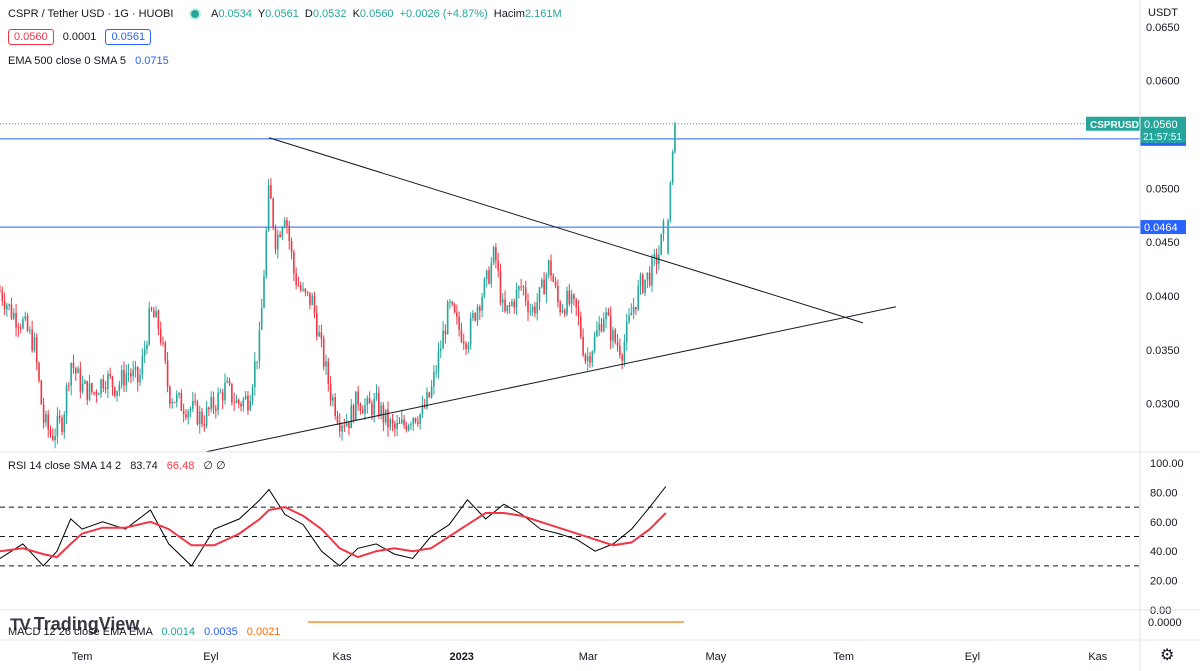 The height and width of the screenshot is (671, 1200). Describe the element at coordinates (333, 532) in the screenshot. I see `rsi-sma-line` at that location.